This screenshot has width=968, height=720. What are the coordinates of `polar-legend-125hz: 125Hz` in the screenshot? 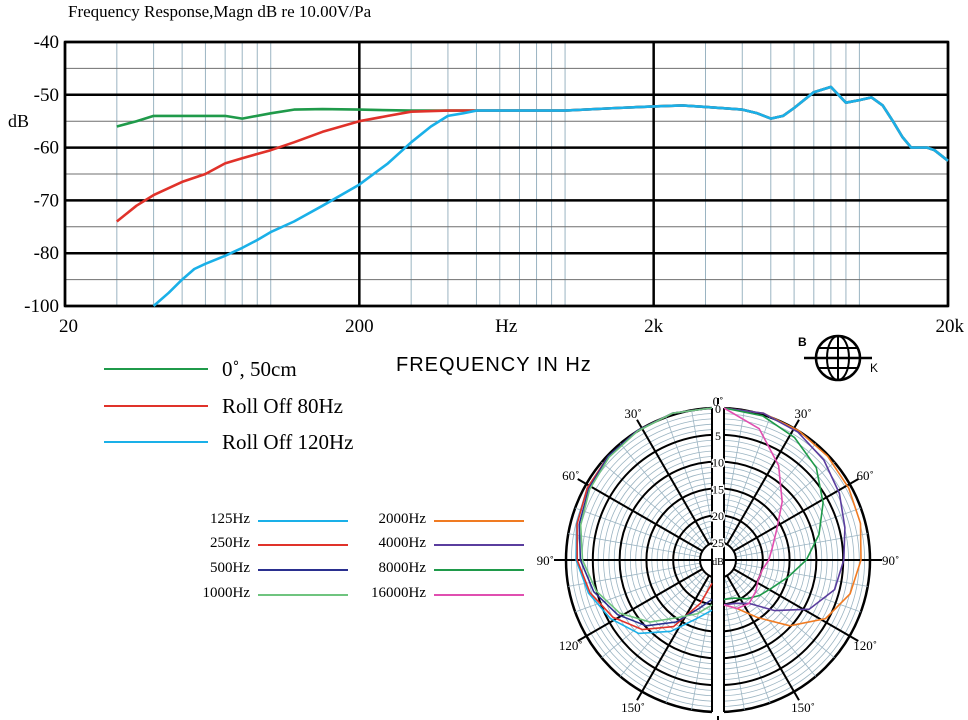 It's located at (260, 520).